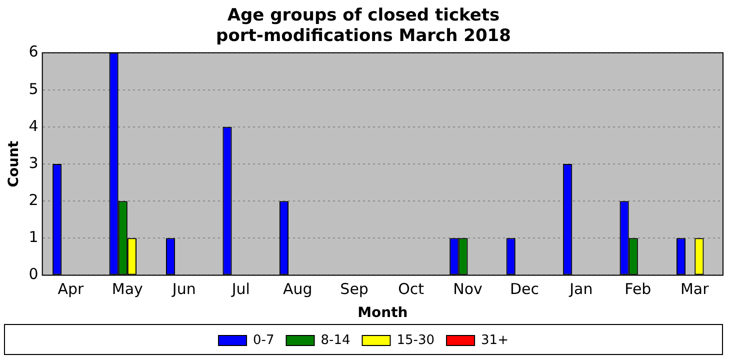  Describe the element at coordinates (411, 289) in the screenshot. I see `x-tick-label: Oct` at that location.